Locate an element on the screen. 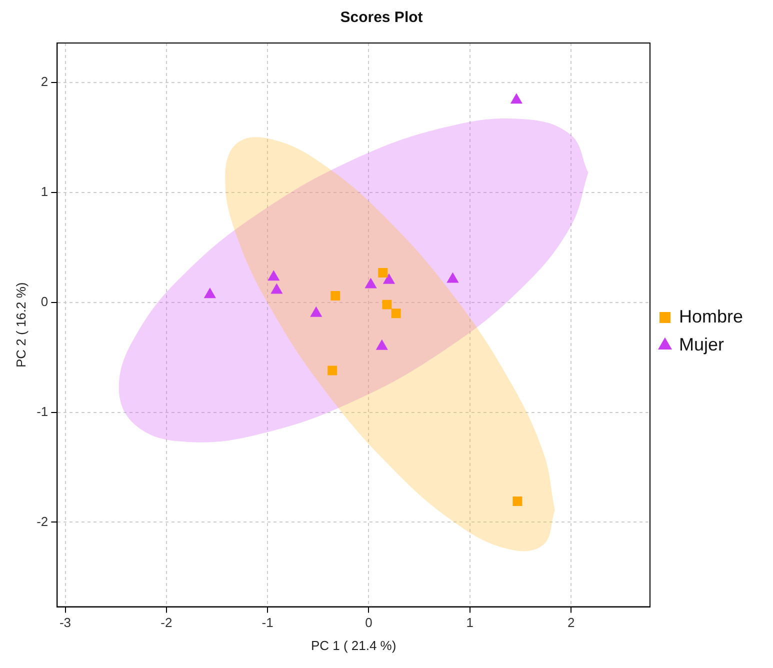 The width and height of the screenshot is (773, 668). y-tick-label: -1 is located at coordinates (42, 411).